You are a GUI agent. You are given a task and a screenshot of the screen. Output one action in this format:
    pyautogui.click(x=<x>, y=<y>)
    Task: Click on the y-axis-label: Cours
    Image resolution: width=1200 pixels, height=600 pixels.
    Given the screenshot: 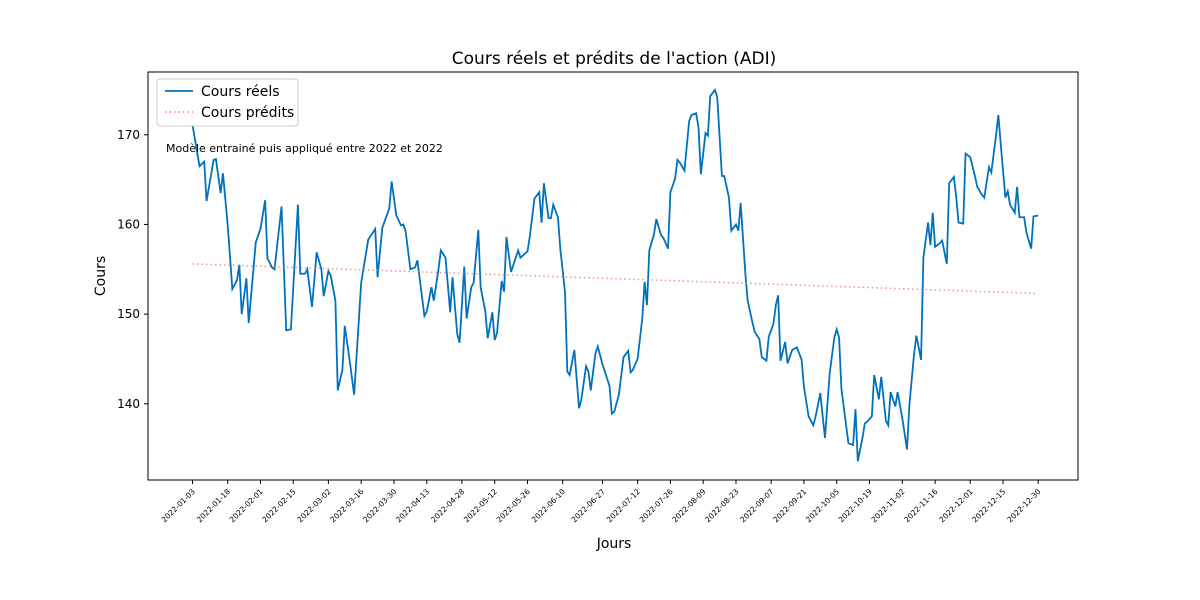 What is the action you would take?
    pyautogui.click(x=101, y=276)
    